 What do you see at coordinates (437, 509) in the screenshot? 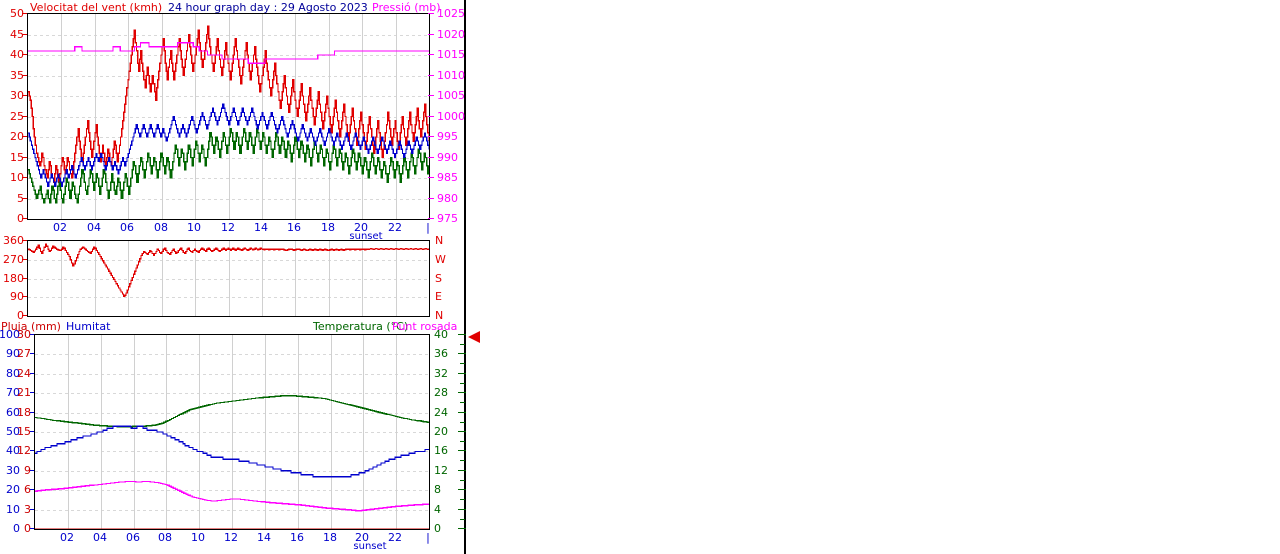
I see `axis-tick-label: 4` at bounding box center [437, 509].